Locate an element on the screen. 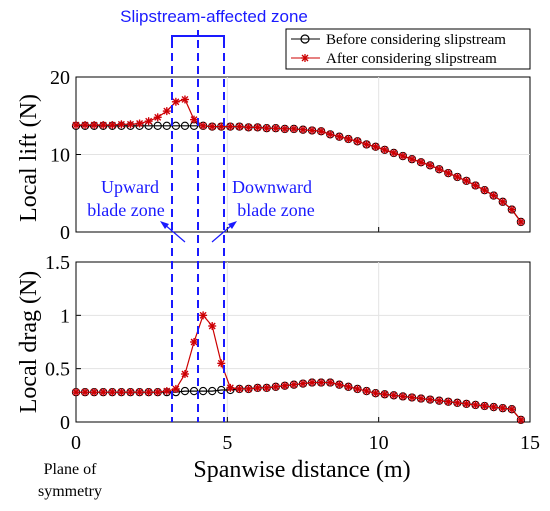 The image size is (550, 511). legend-entry-after: After considering slipstream is located at coordinates (394, 59).